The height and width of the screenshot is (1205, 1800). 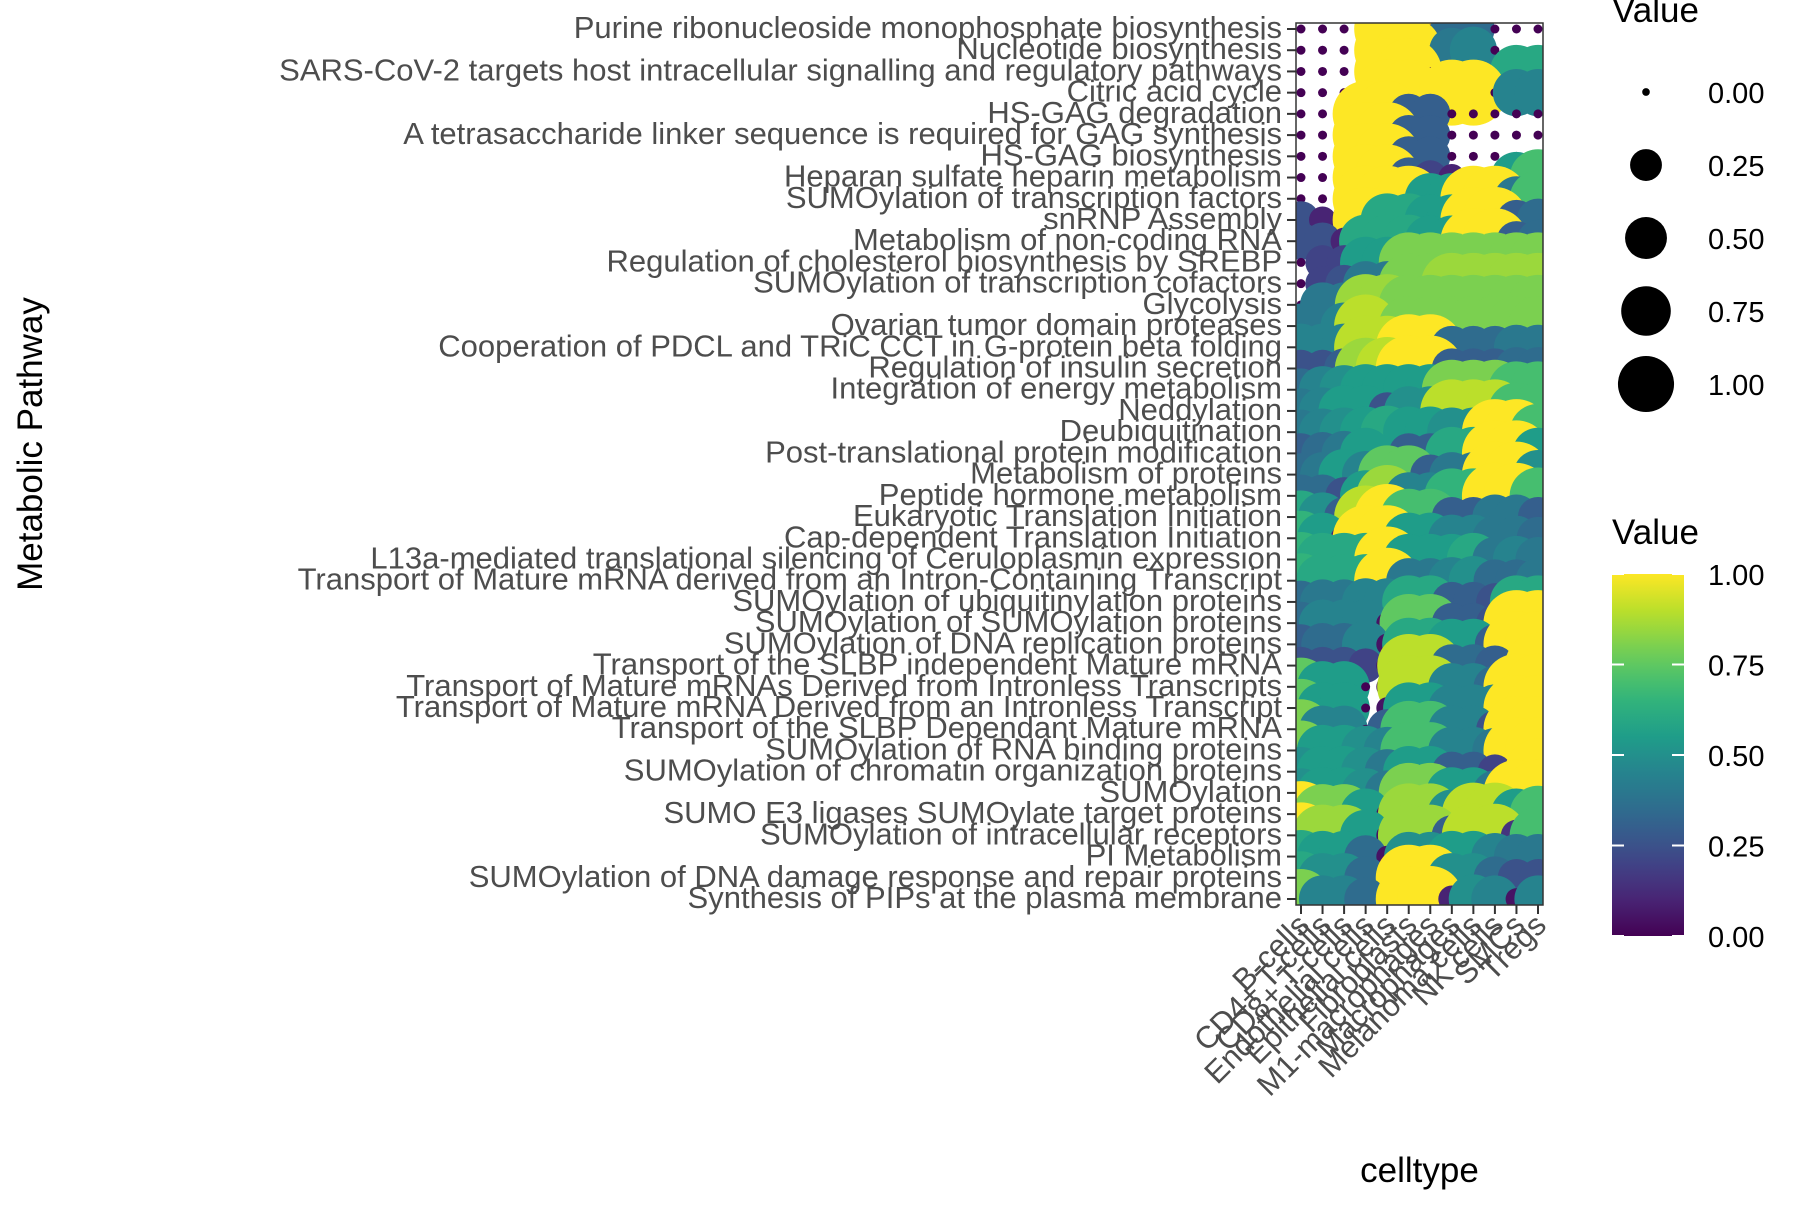 I want to click on colorbar-label: 1.00, so click(x=1736, y=576).